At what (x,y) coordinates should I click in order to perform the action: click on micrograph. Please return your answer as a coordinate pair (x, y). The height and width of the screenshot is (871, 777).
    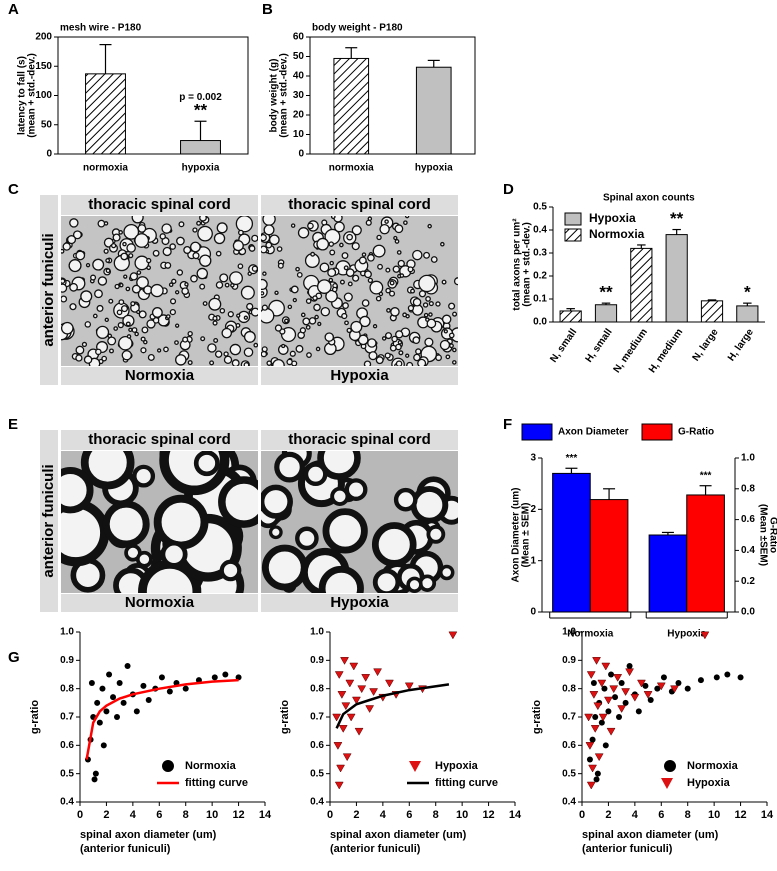
    Looking at the image, I should click on (159, 522).